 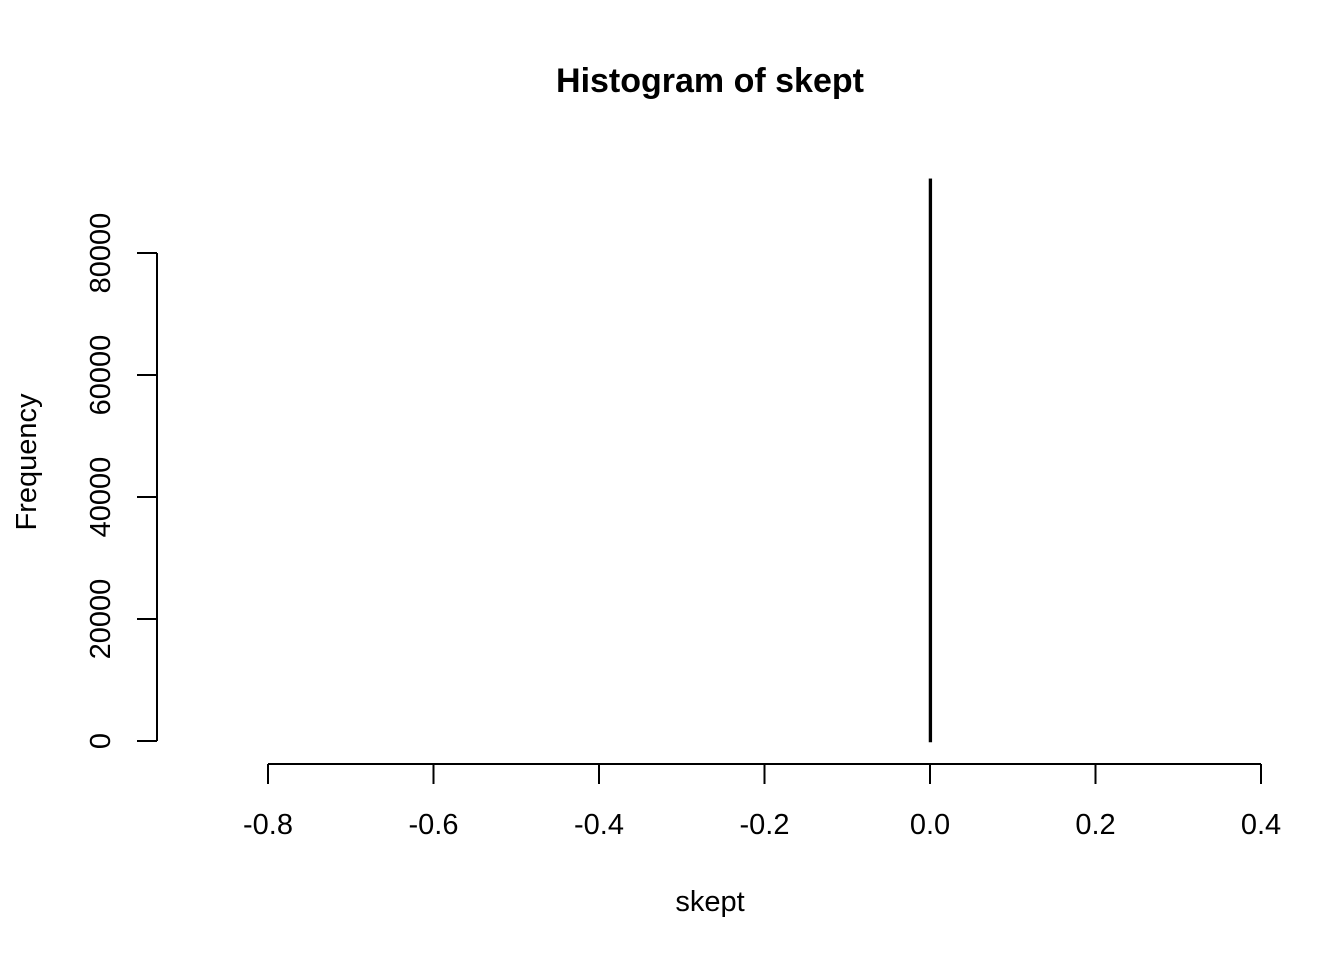 What do you see at coordinates (27, 462) in the screenshot?
I see `y-axis-label: Frequency` at bounding box center [27, 462].